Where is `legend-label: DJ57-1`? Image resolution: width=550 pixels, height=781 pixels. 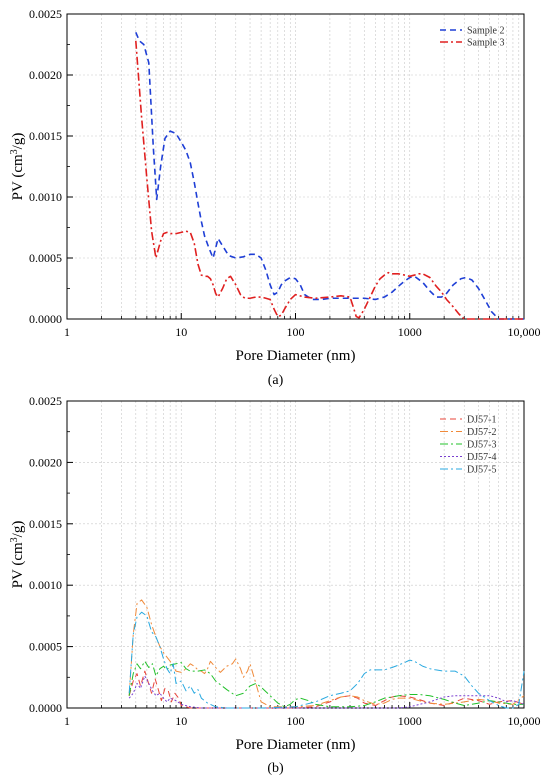
legend-label: DJ57-1 is located at coordinates (481, 420).